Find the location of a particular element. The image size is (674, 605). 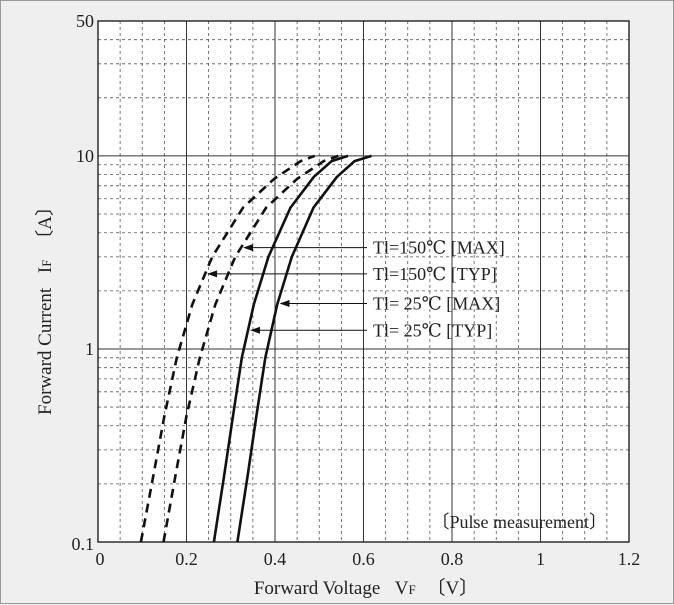

x-tick-label: 0.8 is located at coordinates (452, 559).